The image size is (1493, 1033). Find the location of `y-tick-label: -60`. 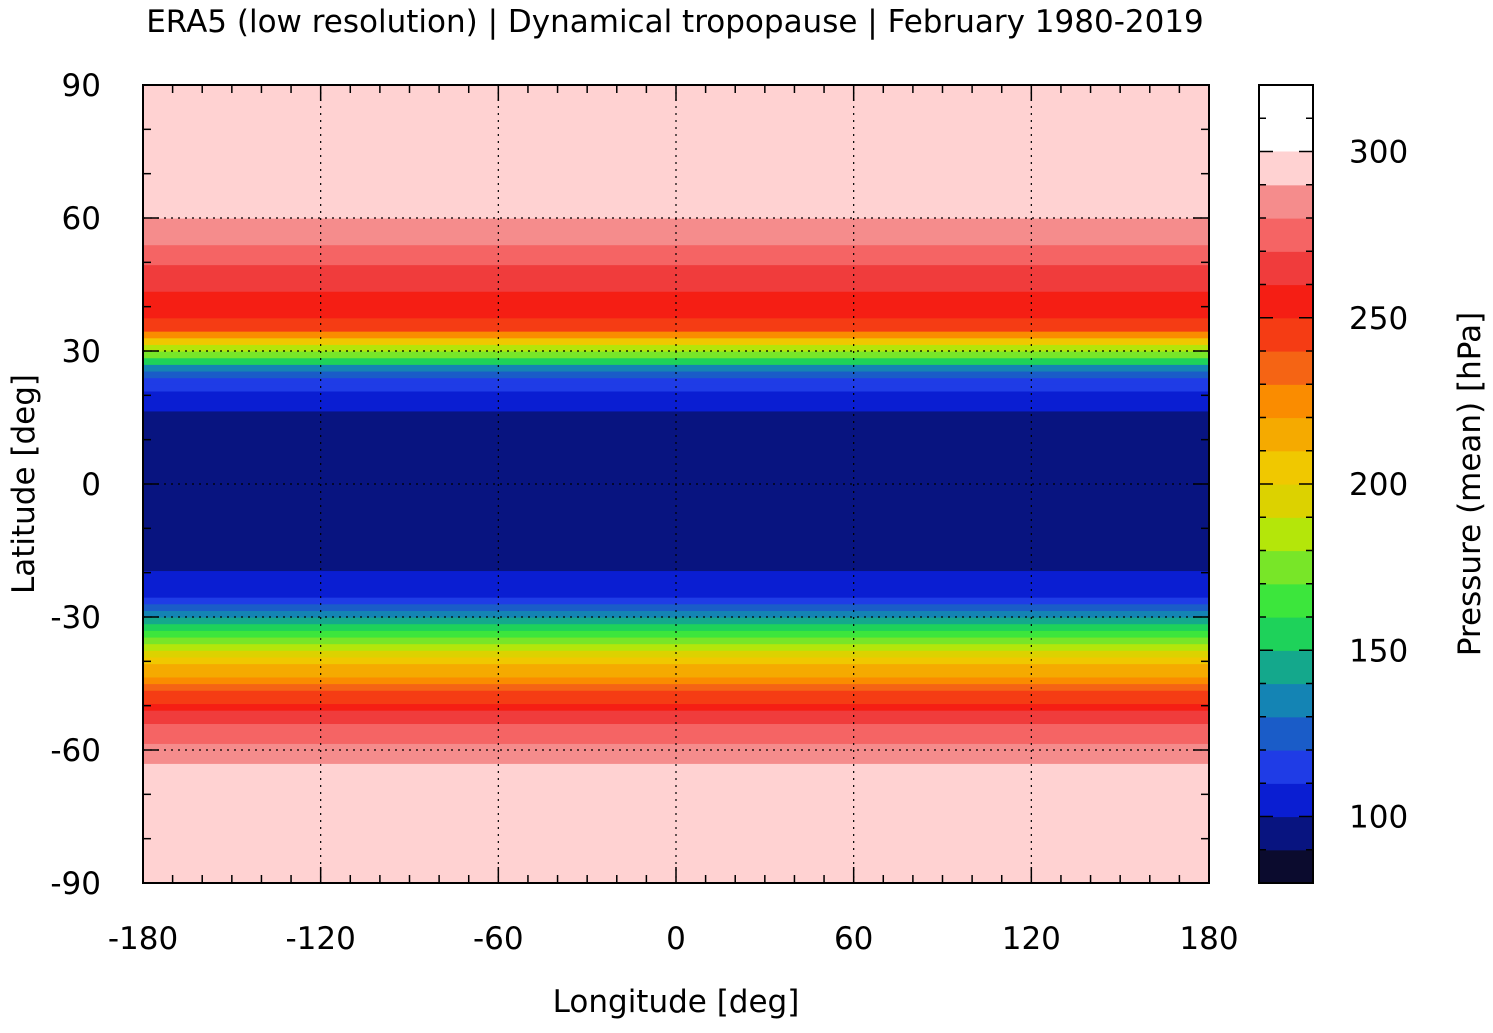

y-tick-label: -60 is located at coordinates (75, 751).